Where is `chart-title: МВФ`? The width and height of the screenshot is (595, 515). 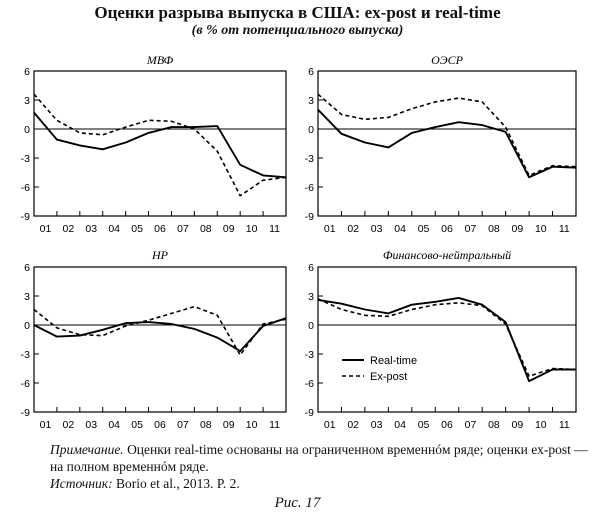 chart-title: МВФ is located at coordinates (160, 60).